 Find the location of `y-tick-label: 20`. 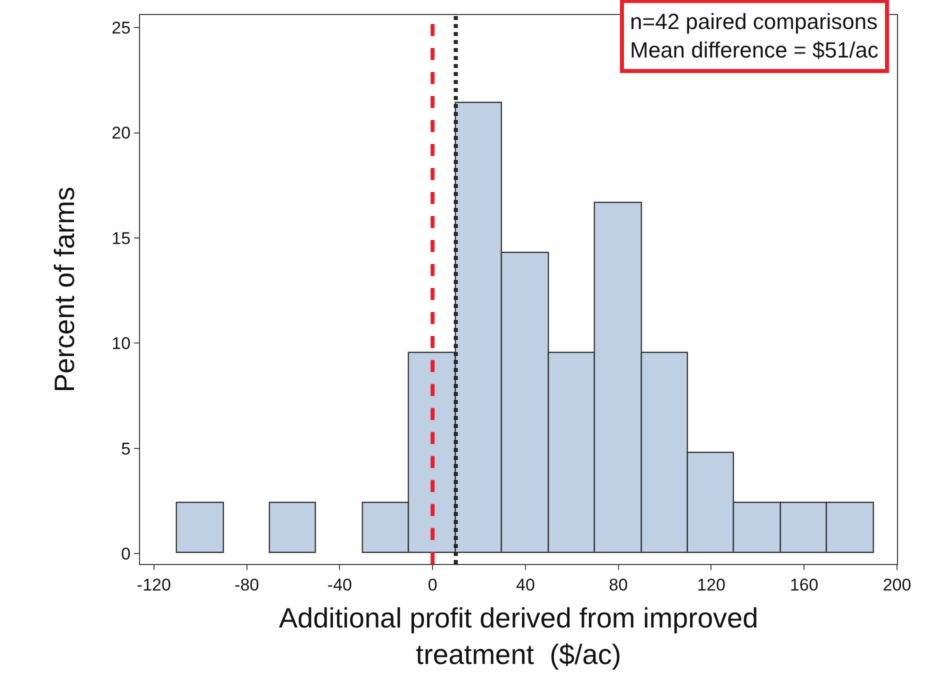

y-tick-label: 20 is located at coordinates (121, 133).